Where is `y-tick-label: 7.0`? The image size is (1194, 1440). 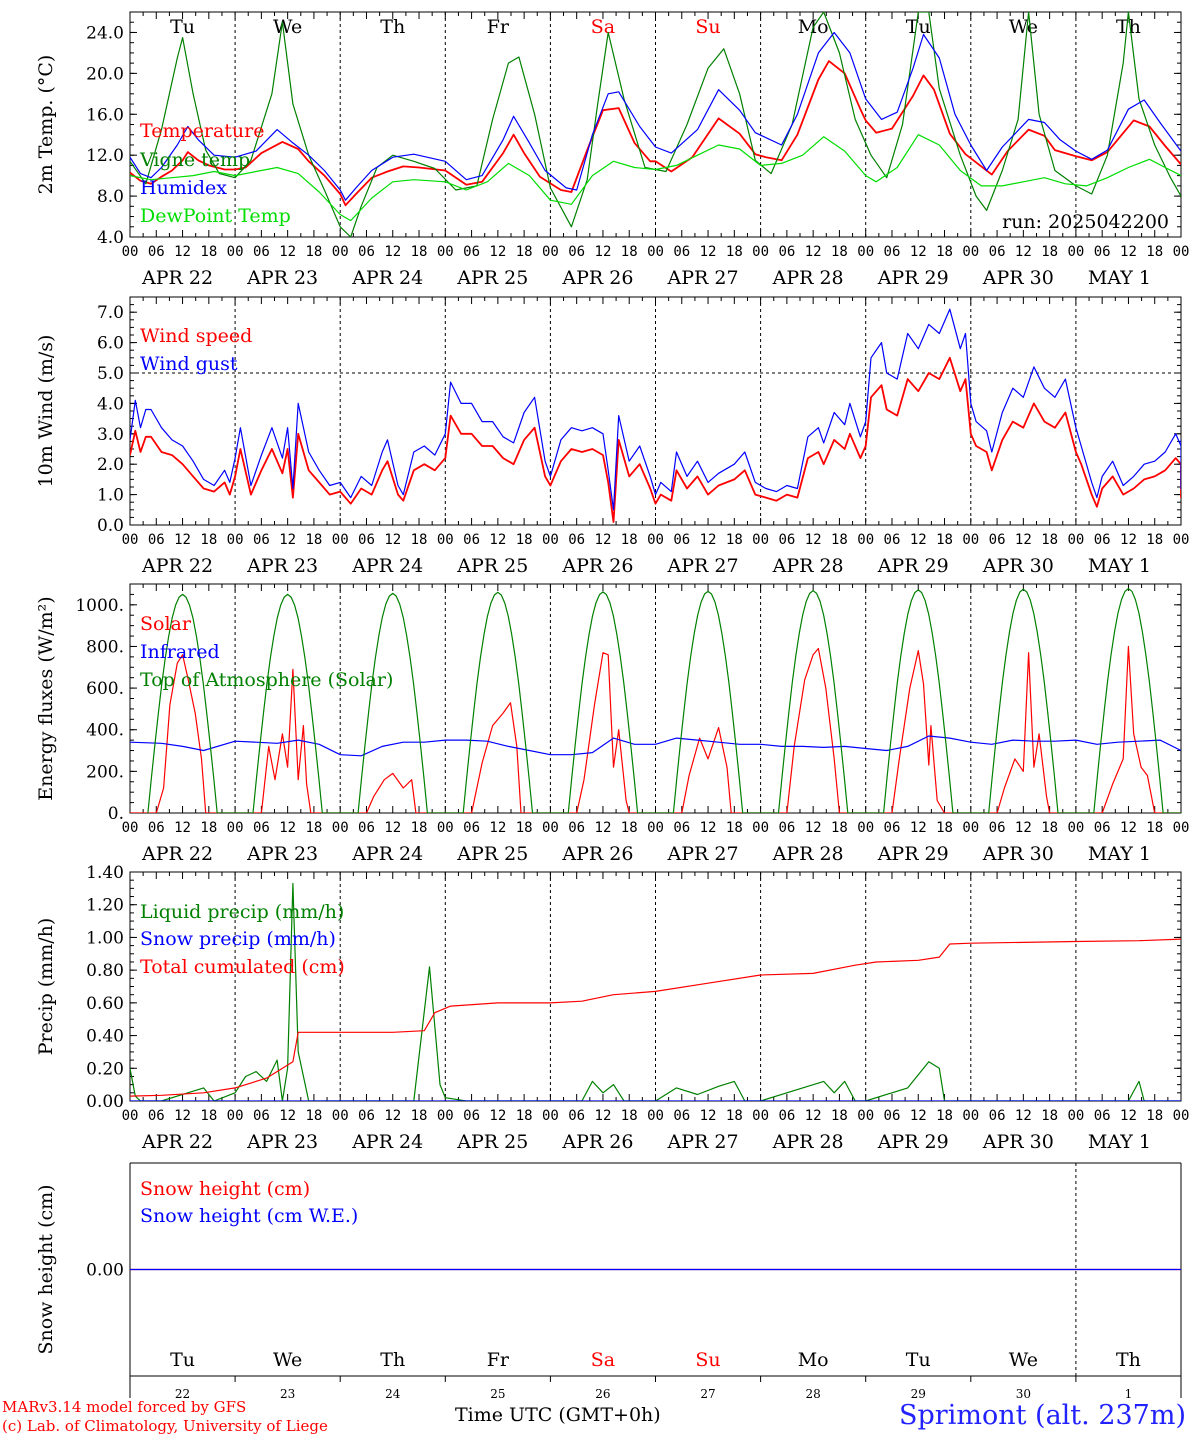 y-tick-label: 7.0 is located at coordinates (110, 313).